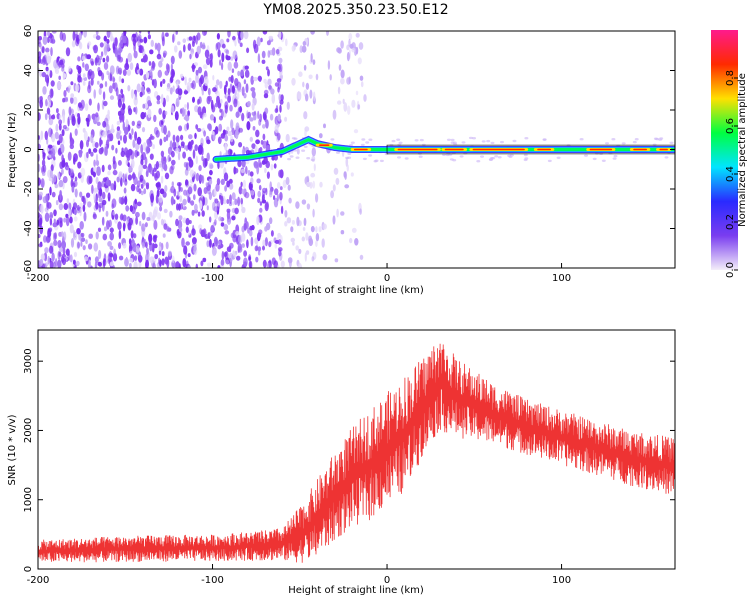  Describe the element at coordinates (731, 174) in the screenshot. I see `colorbar-ticks: 0.0 0.2 0.4 0.6 0.8` at that location.